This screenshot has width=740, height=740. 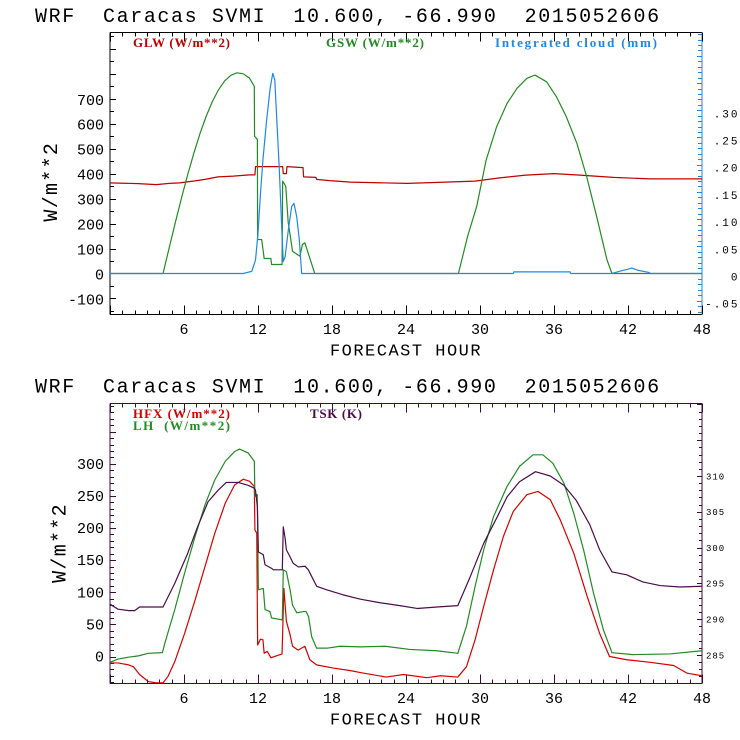 I want to click on y-tick-label: 500, so click(x=90, y=151).